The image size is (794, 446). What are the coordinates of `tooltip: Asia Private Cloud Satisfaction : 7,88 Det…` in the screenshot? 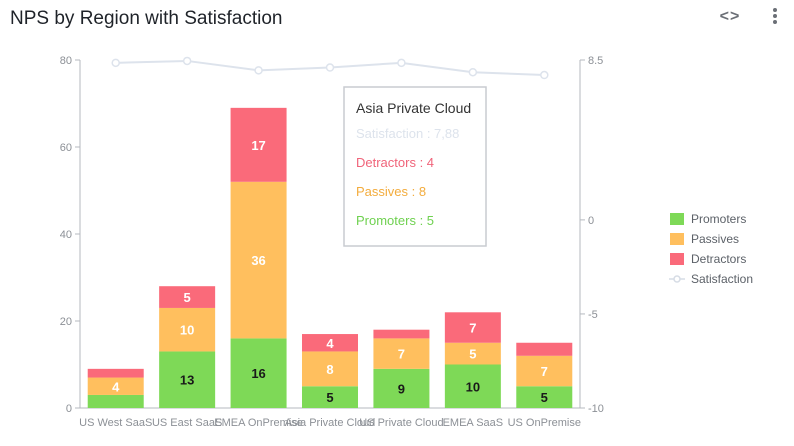 It's located at (415, 166).